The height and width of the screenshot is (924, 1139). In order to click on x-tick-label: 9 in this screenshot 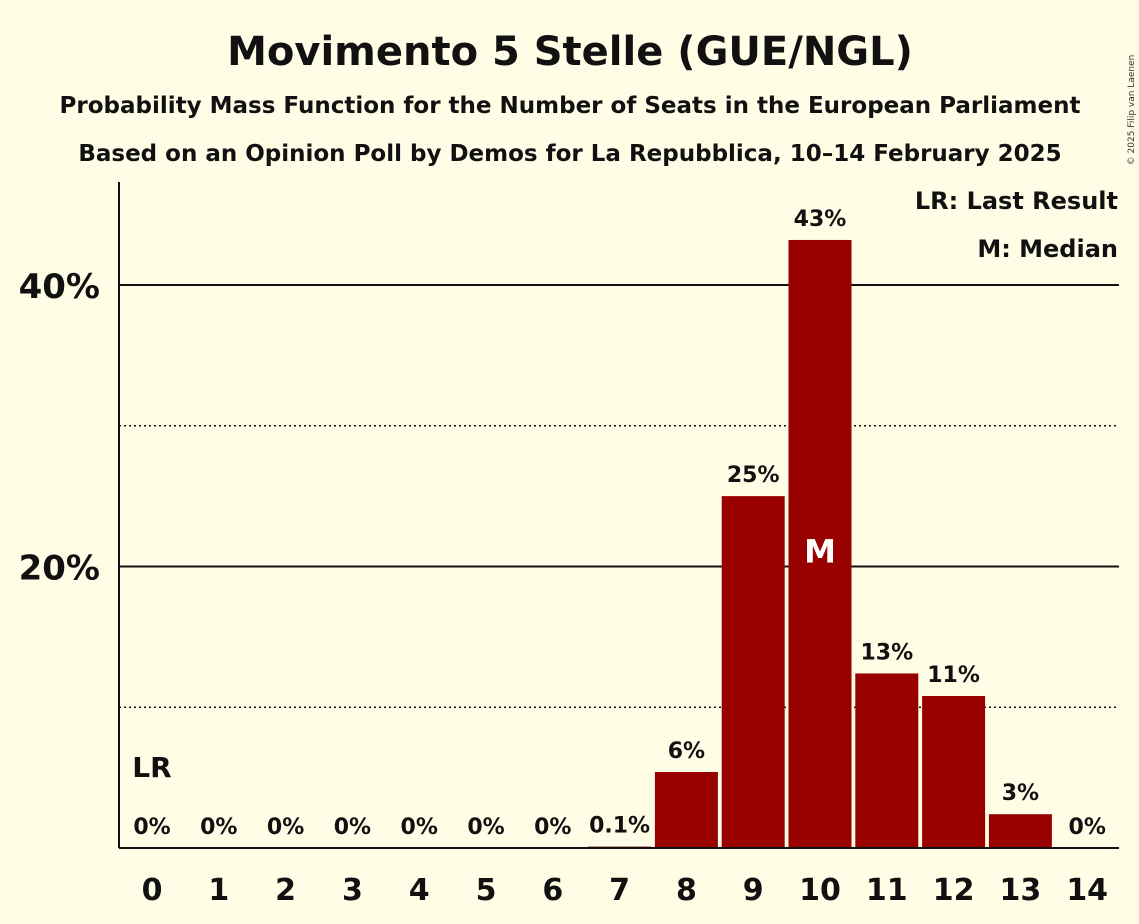, I will do `click(753, 890)`.